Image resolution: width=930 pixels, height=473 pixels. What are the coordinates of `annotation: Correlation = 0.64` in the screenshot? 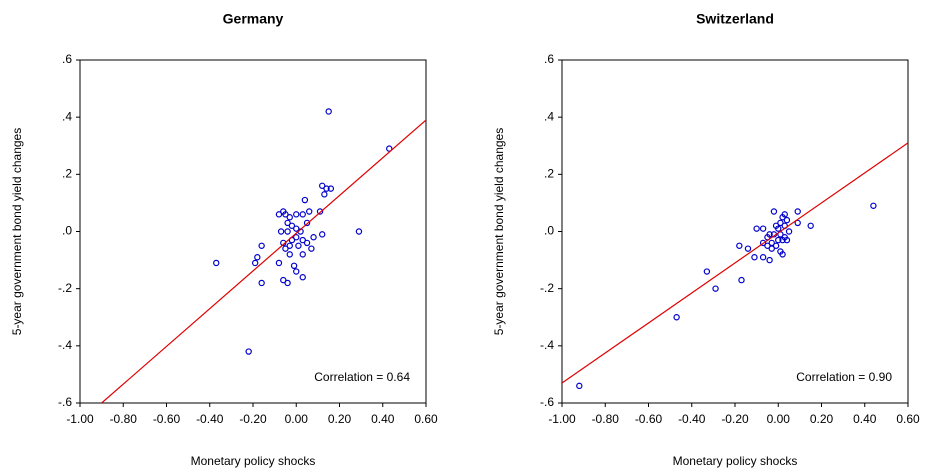 It's located at (362, 377).